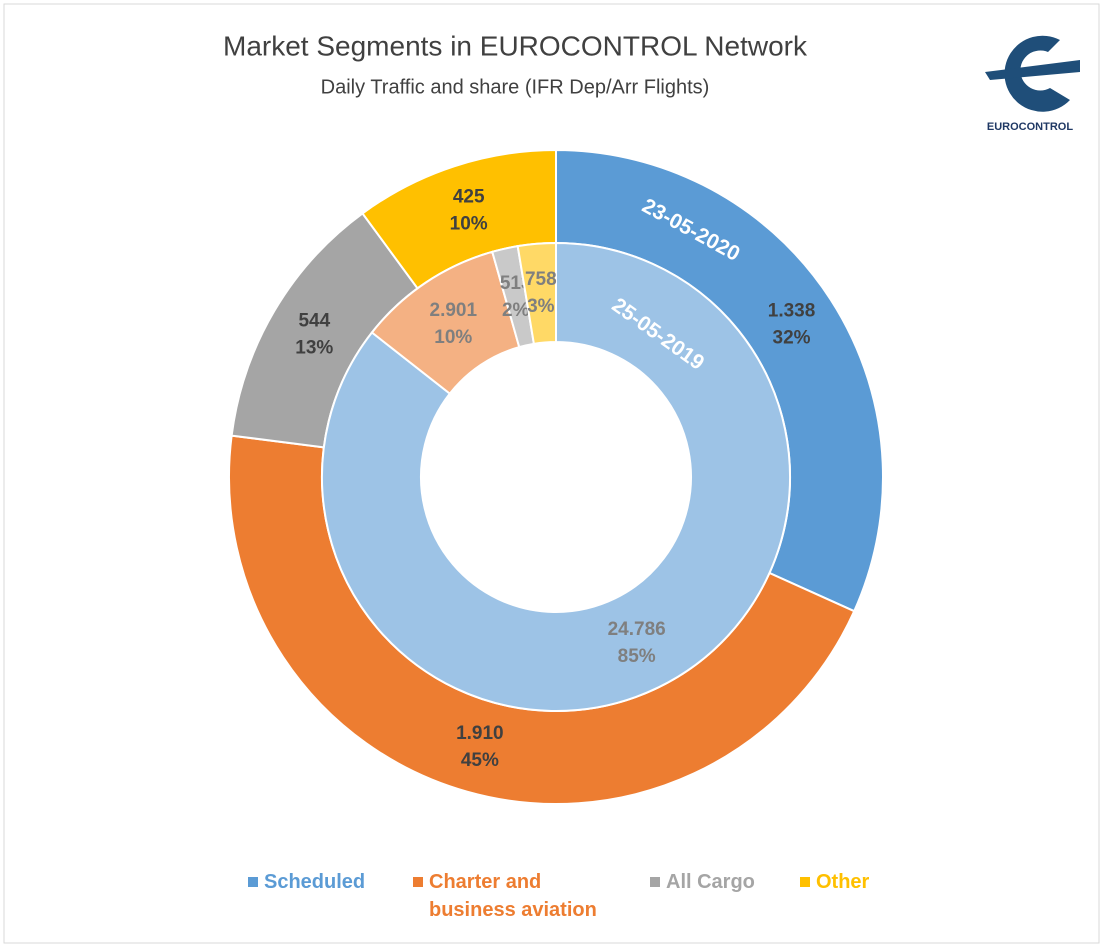 Image resolution: width=1103 pixels, height=947 pixels. What do you see at coordinates (536, 293) in the screenshot?
I see `donut-segment` at bounding box center [536, 293].